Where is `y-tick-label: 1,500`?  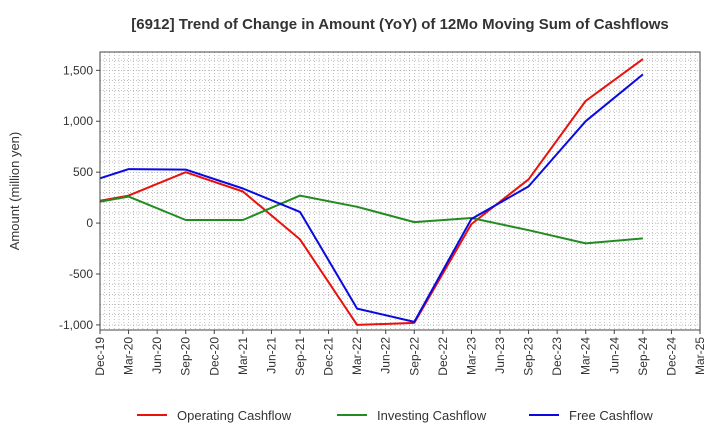 y-tick-label: 1,500 is located at coordinates (78, 70).